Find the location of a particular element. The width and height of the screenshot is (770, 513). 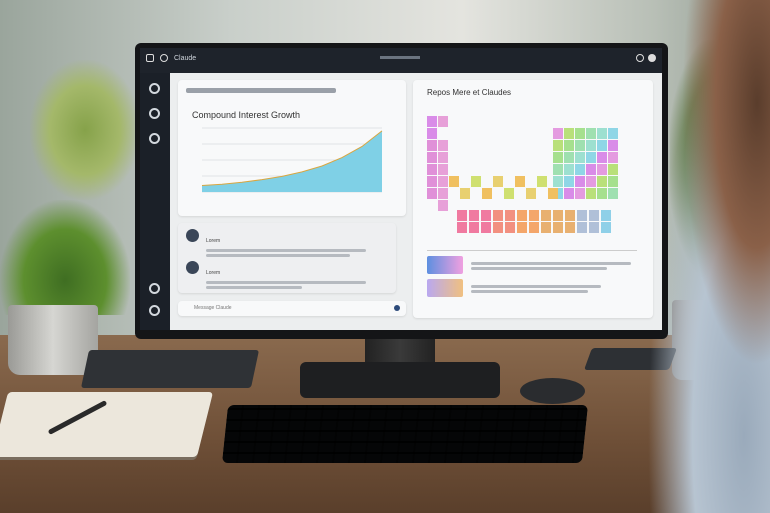

globe-icon is located at coordinates (164, 58).